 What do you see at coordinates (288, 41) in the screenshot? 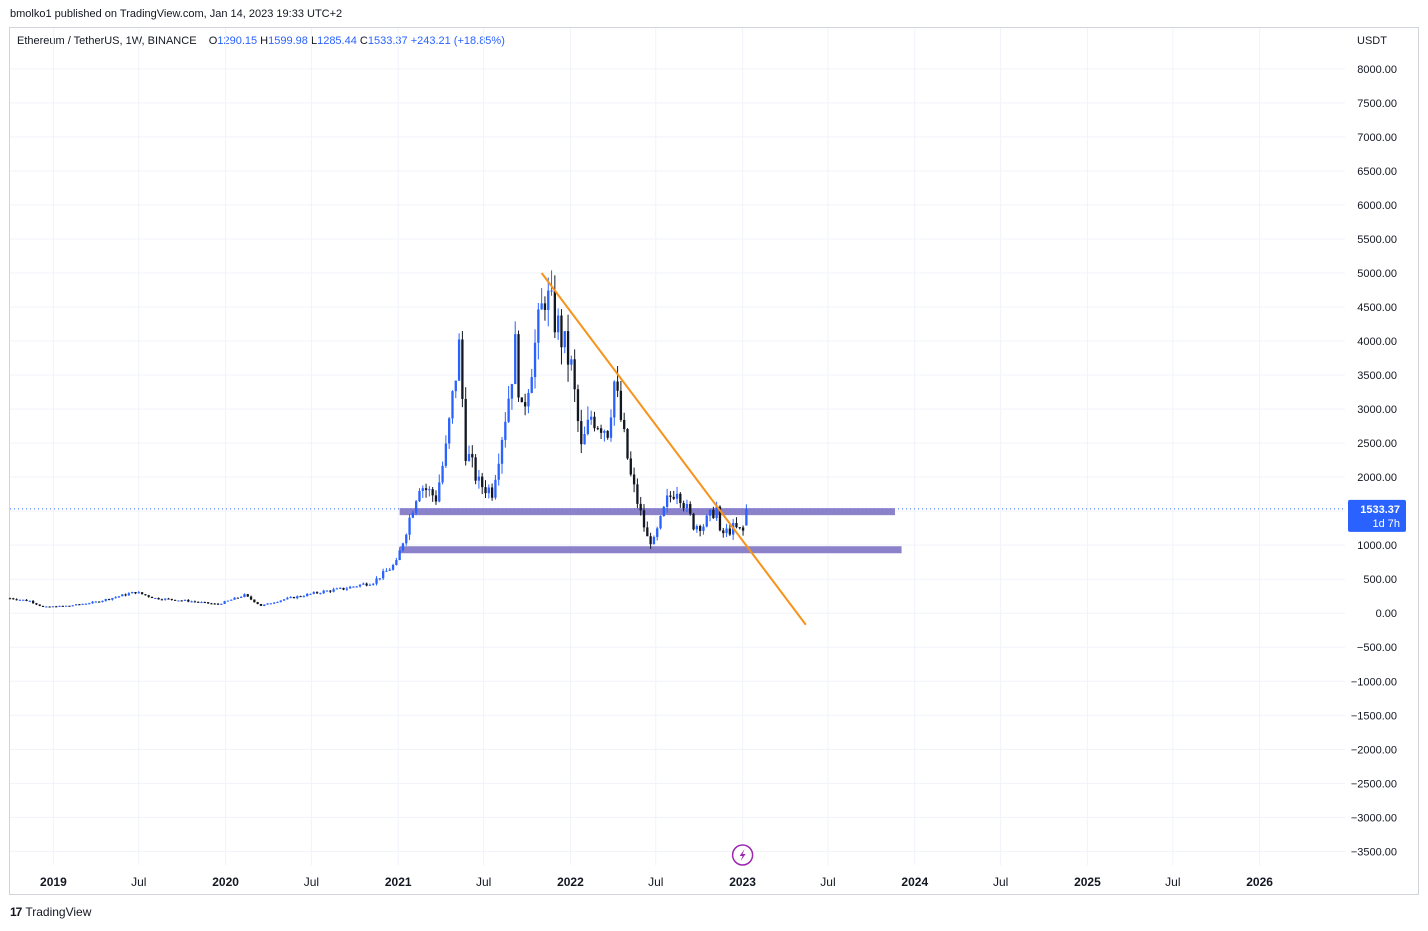
I see `high-value: 1599.98` at bounding box center [288, 41].